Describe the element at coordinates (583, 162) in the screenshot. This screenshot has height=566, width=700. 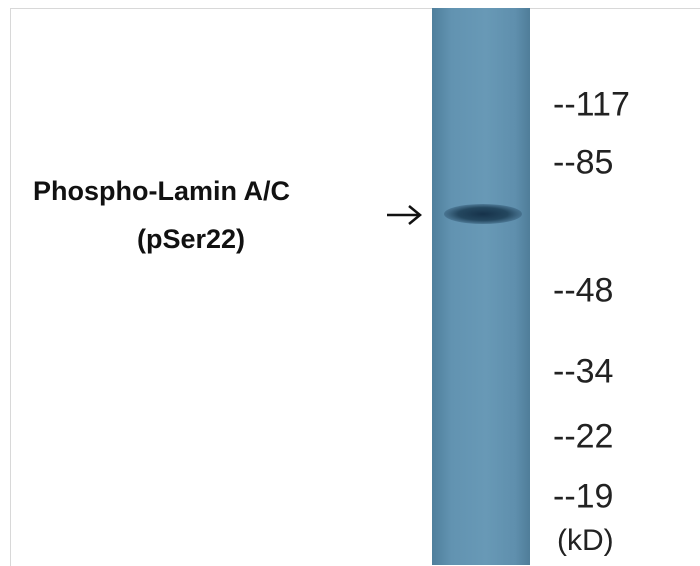
I see `marker-label: --85` at that location.